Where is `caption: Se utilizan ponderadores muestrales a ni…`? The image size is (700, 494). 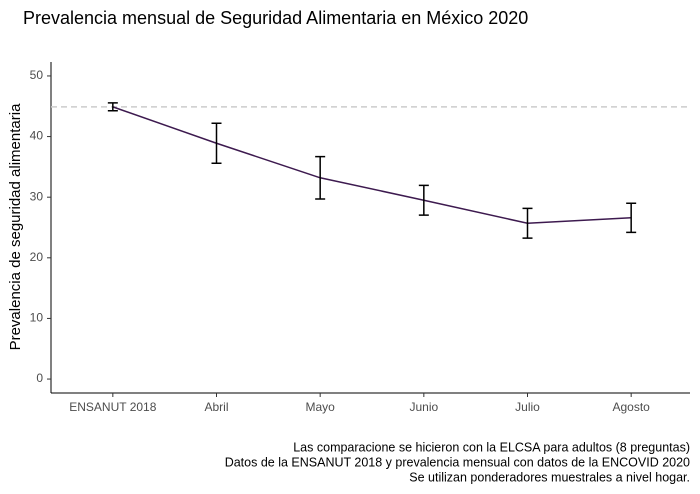 caption: Se utilizan ponderadores muestrales a ni… is located at coordinates (549, 477).